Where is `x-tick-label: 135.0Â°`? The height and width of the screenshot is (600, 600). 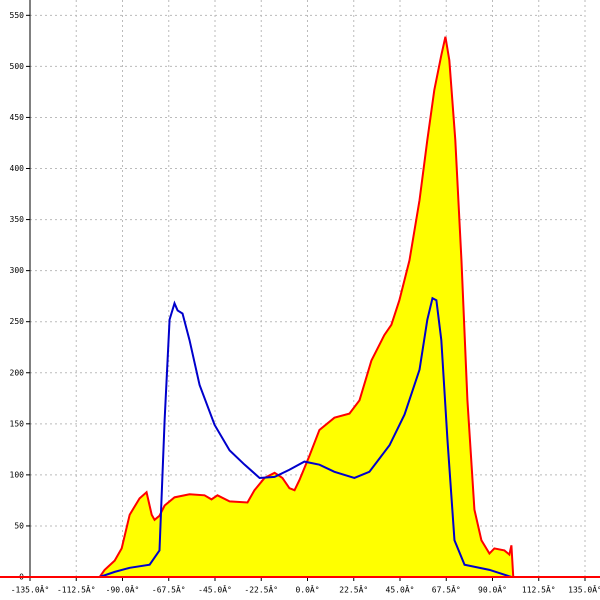
x-tick-label: 135.0Â° is located at coordinates (584, 589).